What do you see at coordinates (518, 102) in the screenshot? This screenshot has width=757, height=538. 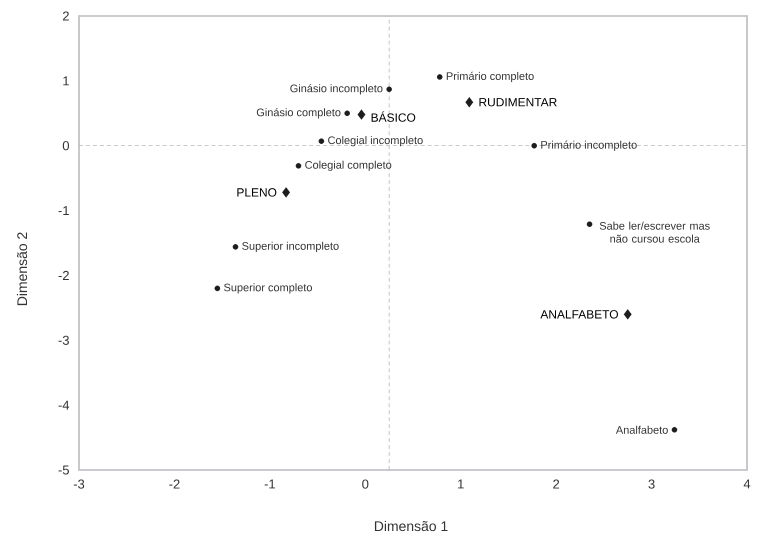 I see `annotation: RUDIMENTAR` at bounding box center [518, 102].